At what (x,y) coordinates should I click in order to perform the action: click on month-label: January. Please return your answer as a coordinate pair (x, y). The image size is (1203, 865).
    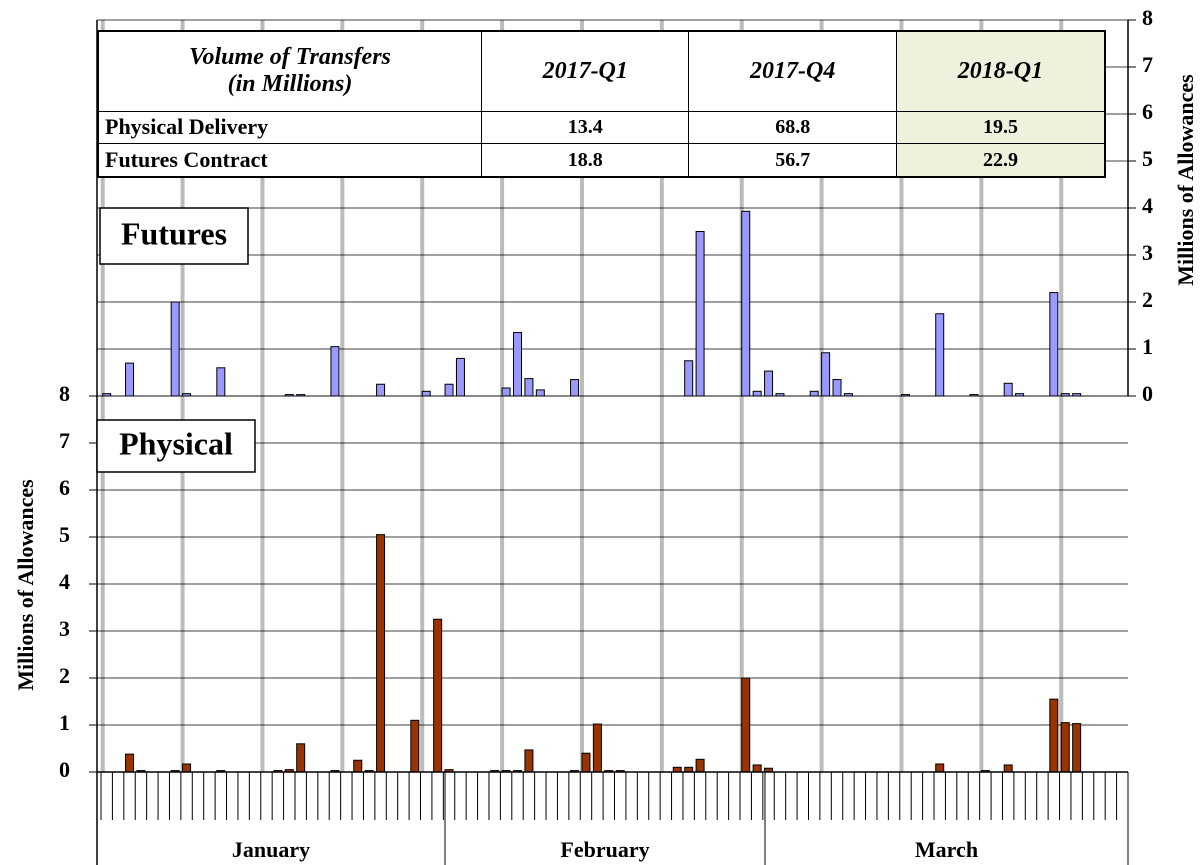
    Looking at the image, I should click on (271, 849).